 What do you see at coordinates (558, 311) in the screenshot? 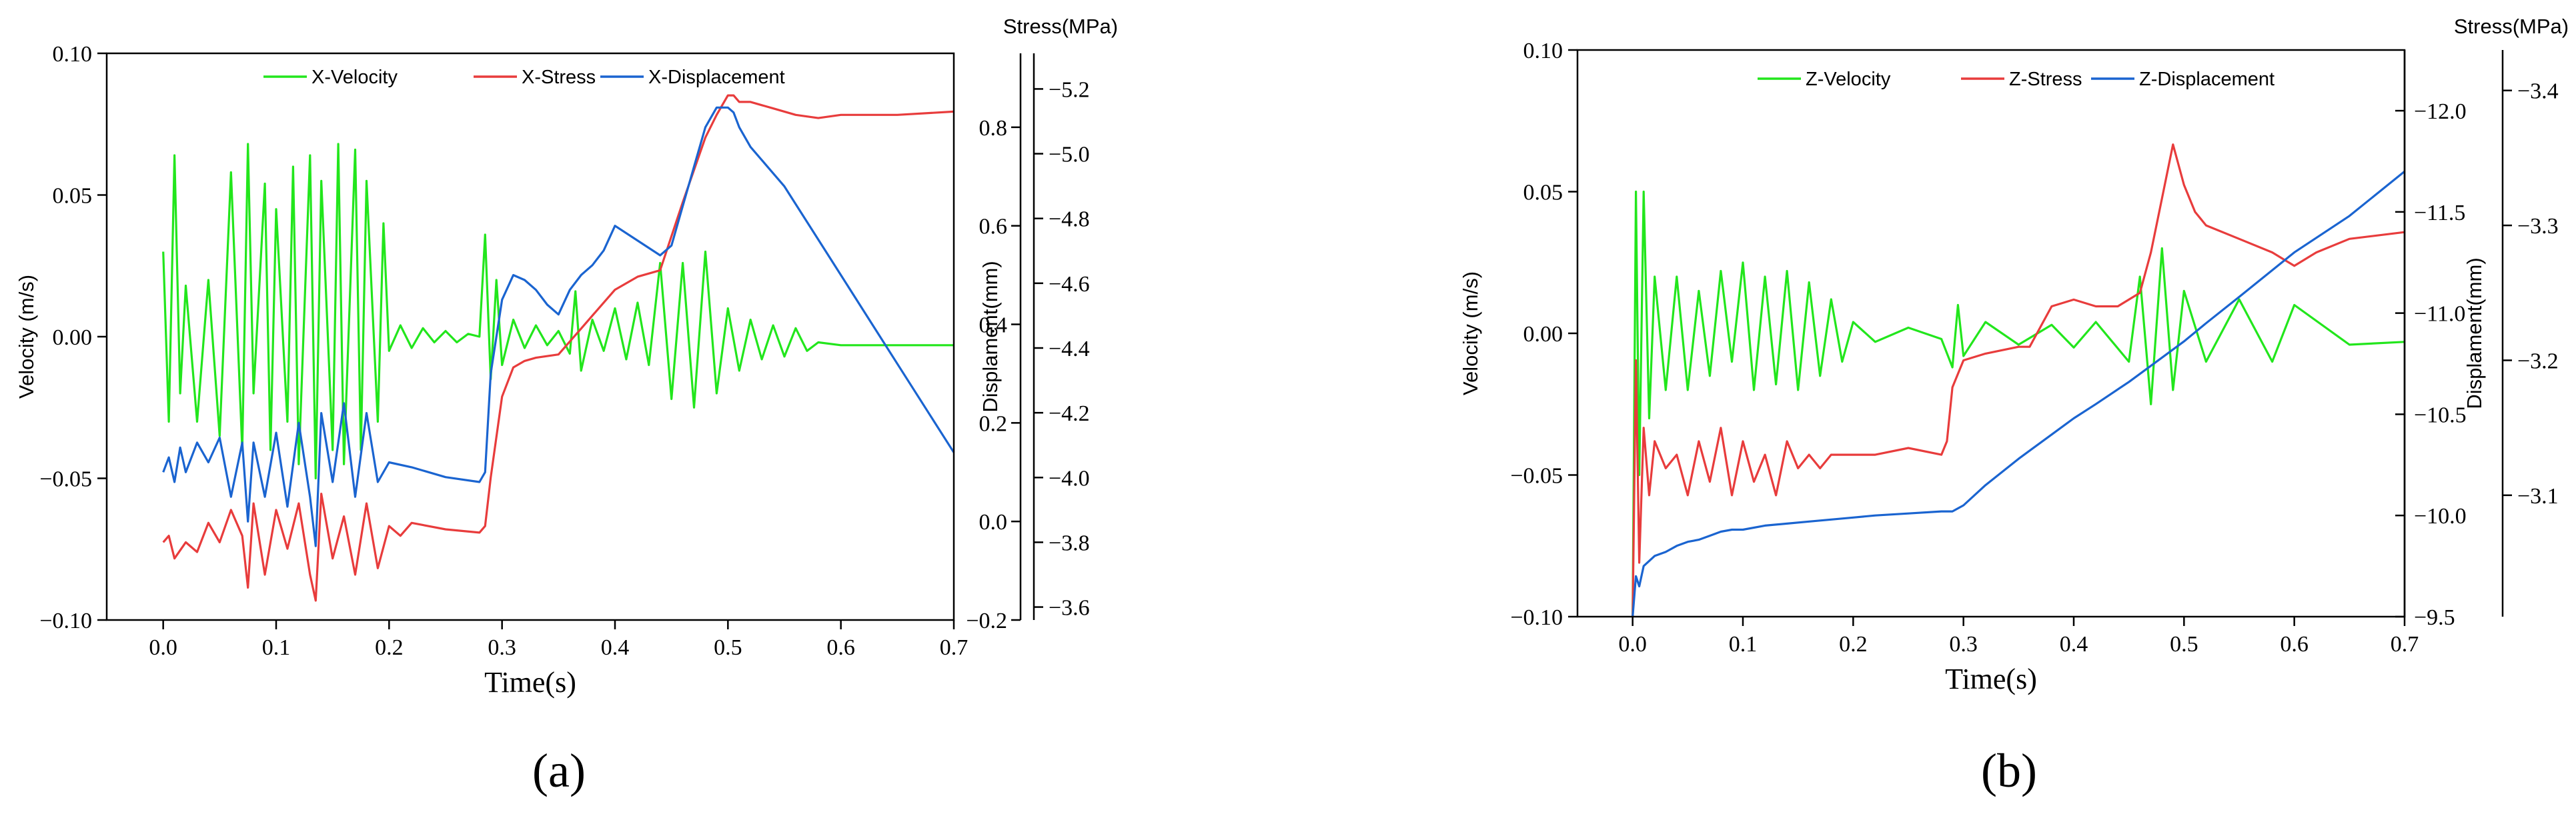
I see `series-line-x-velocity` at bounding box center [558, 311].